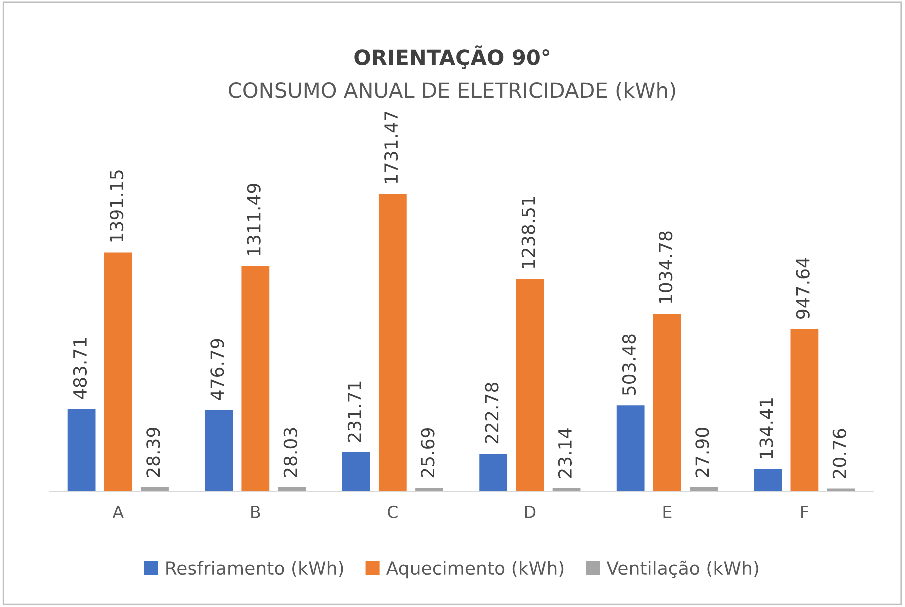 The height and width of the screenshot is (607, 905). What do you see at coordinates (839, 453) in the screenshot?
I see `data-label: 20.76` at bounding box center [839, 453].